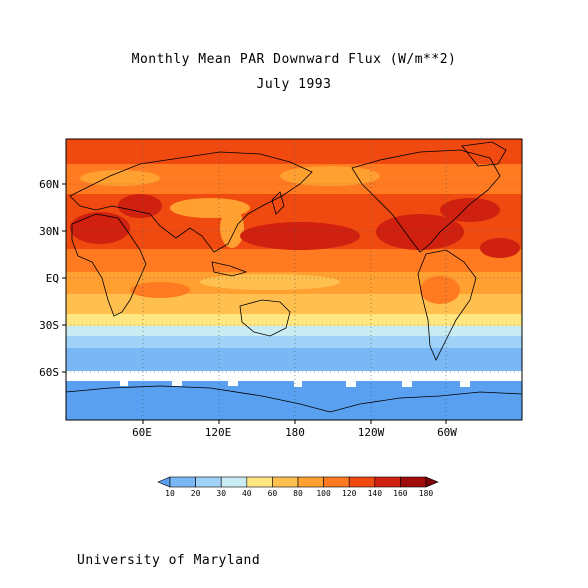 The width and height of the screenshot is (588, 588). What do you see at coordinates (323, 493) in the screenshot?
I see `colorbar-label-100: 100` at bounding box center [323, 493].